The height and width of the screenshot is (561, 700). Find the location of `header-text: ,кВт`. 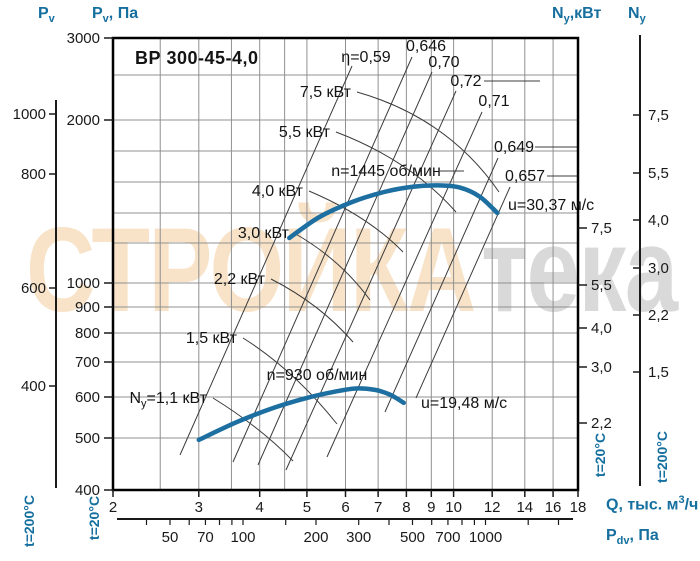

header-text: ,кВт is located at coordinates (585, 13).